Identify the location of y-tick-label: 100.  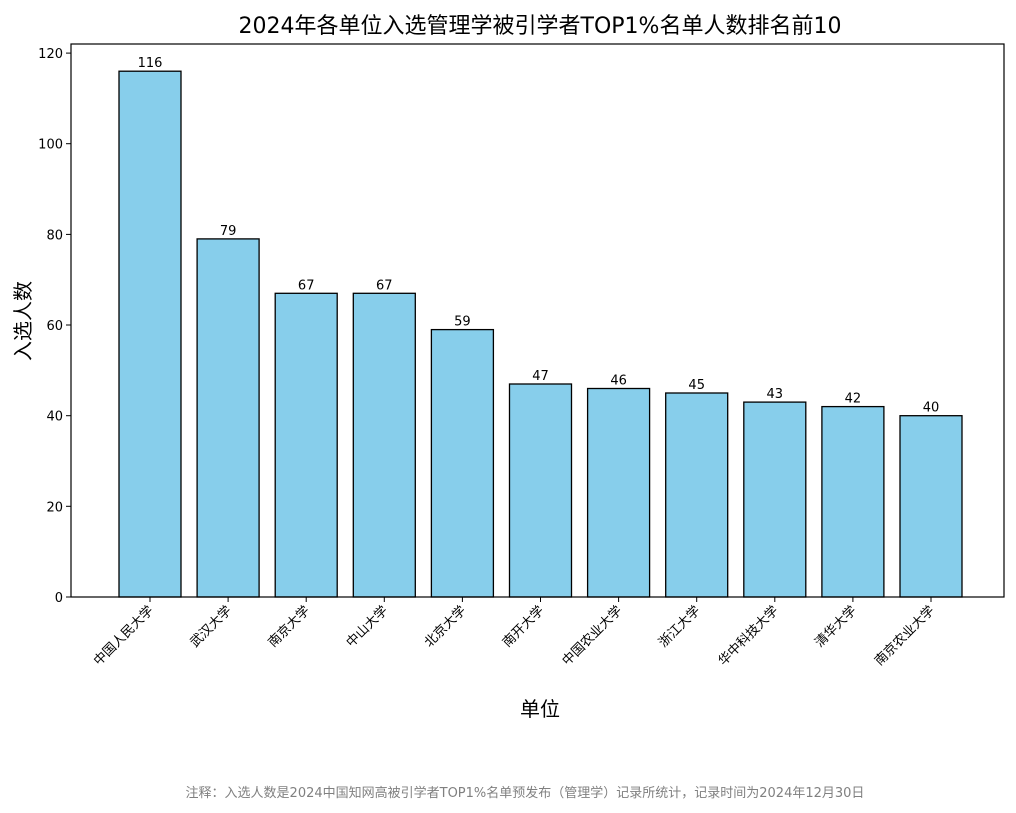
(50, 145).